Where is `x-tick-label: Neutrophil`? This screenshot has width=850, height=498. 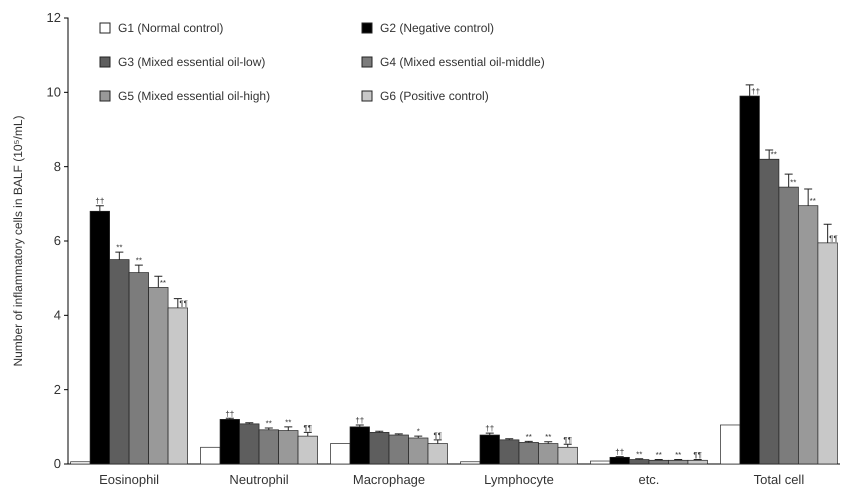
x-tick-label: Neutrophil is located at coordinates (259, 479).